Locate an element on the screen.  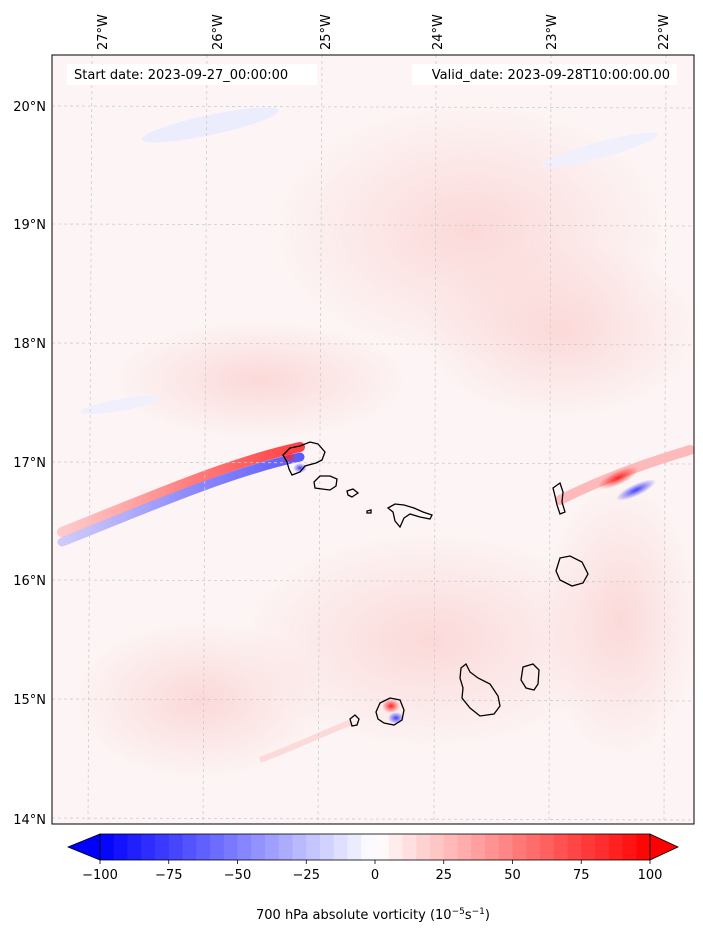
lon-tick-label: 23°W is located at coordinates (552, 32).